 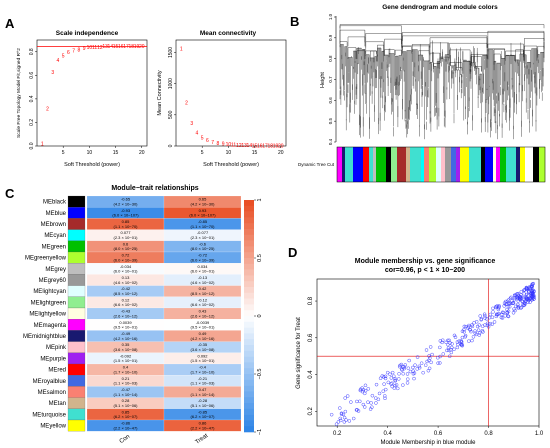 I want to click on mean-connectivity-ylabel: Mean Connectivity, so click(x=160, y=92).